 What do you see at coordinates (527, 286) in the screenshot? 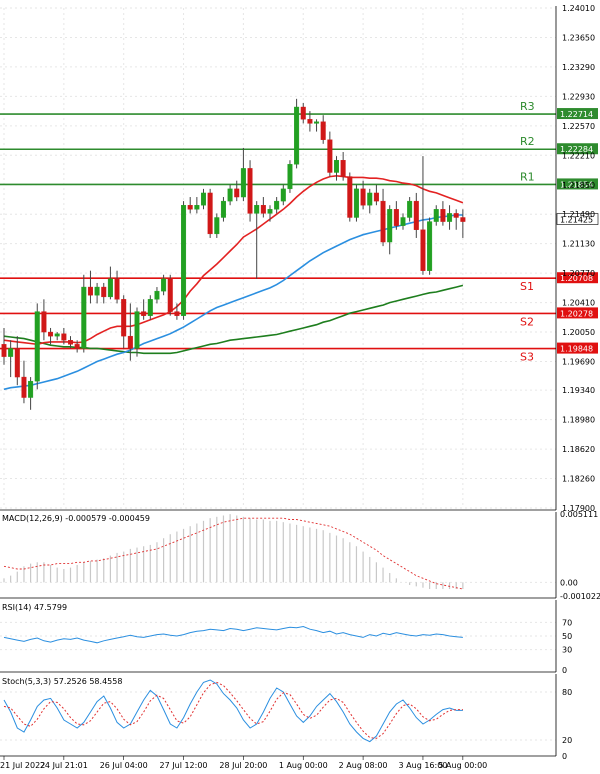
I see `level-label-s1: S1` at bounding box center [527, 286].